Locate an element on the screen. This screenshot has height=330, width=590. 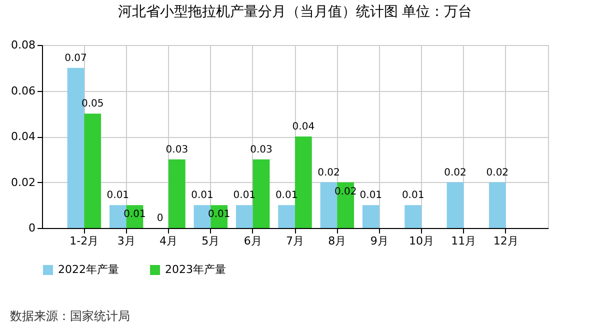
legend-label: 2023年产量 is located at coordinates (195, 269).